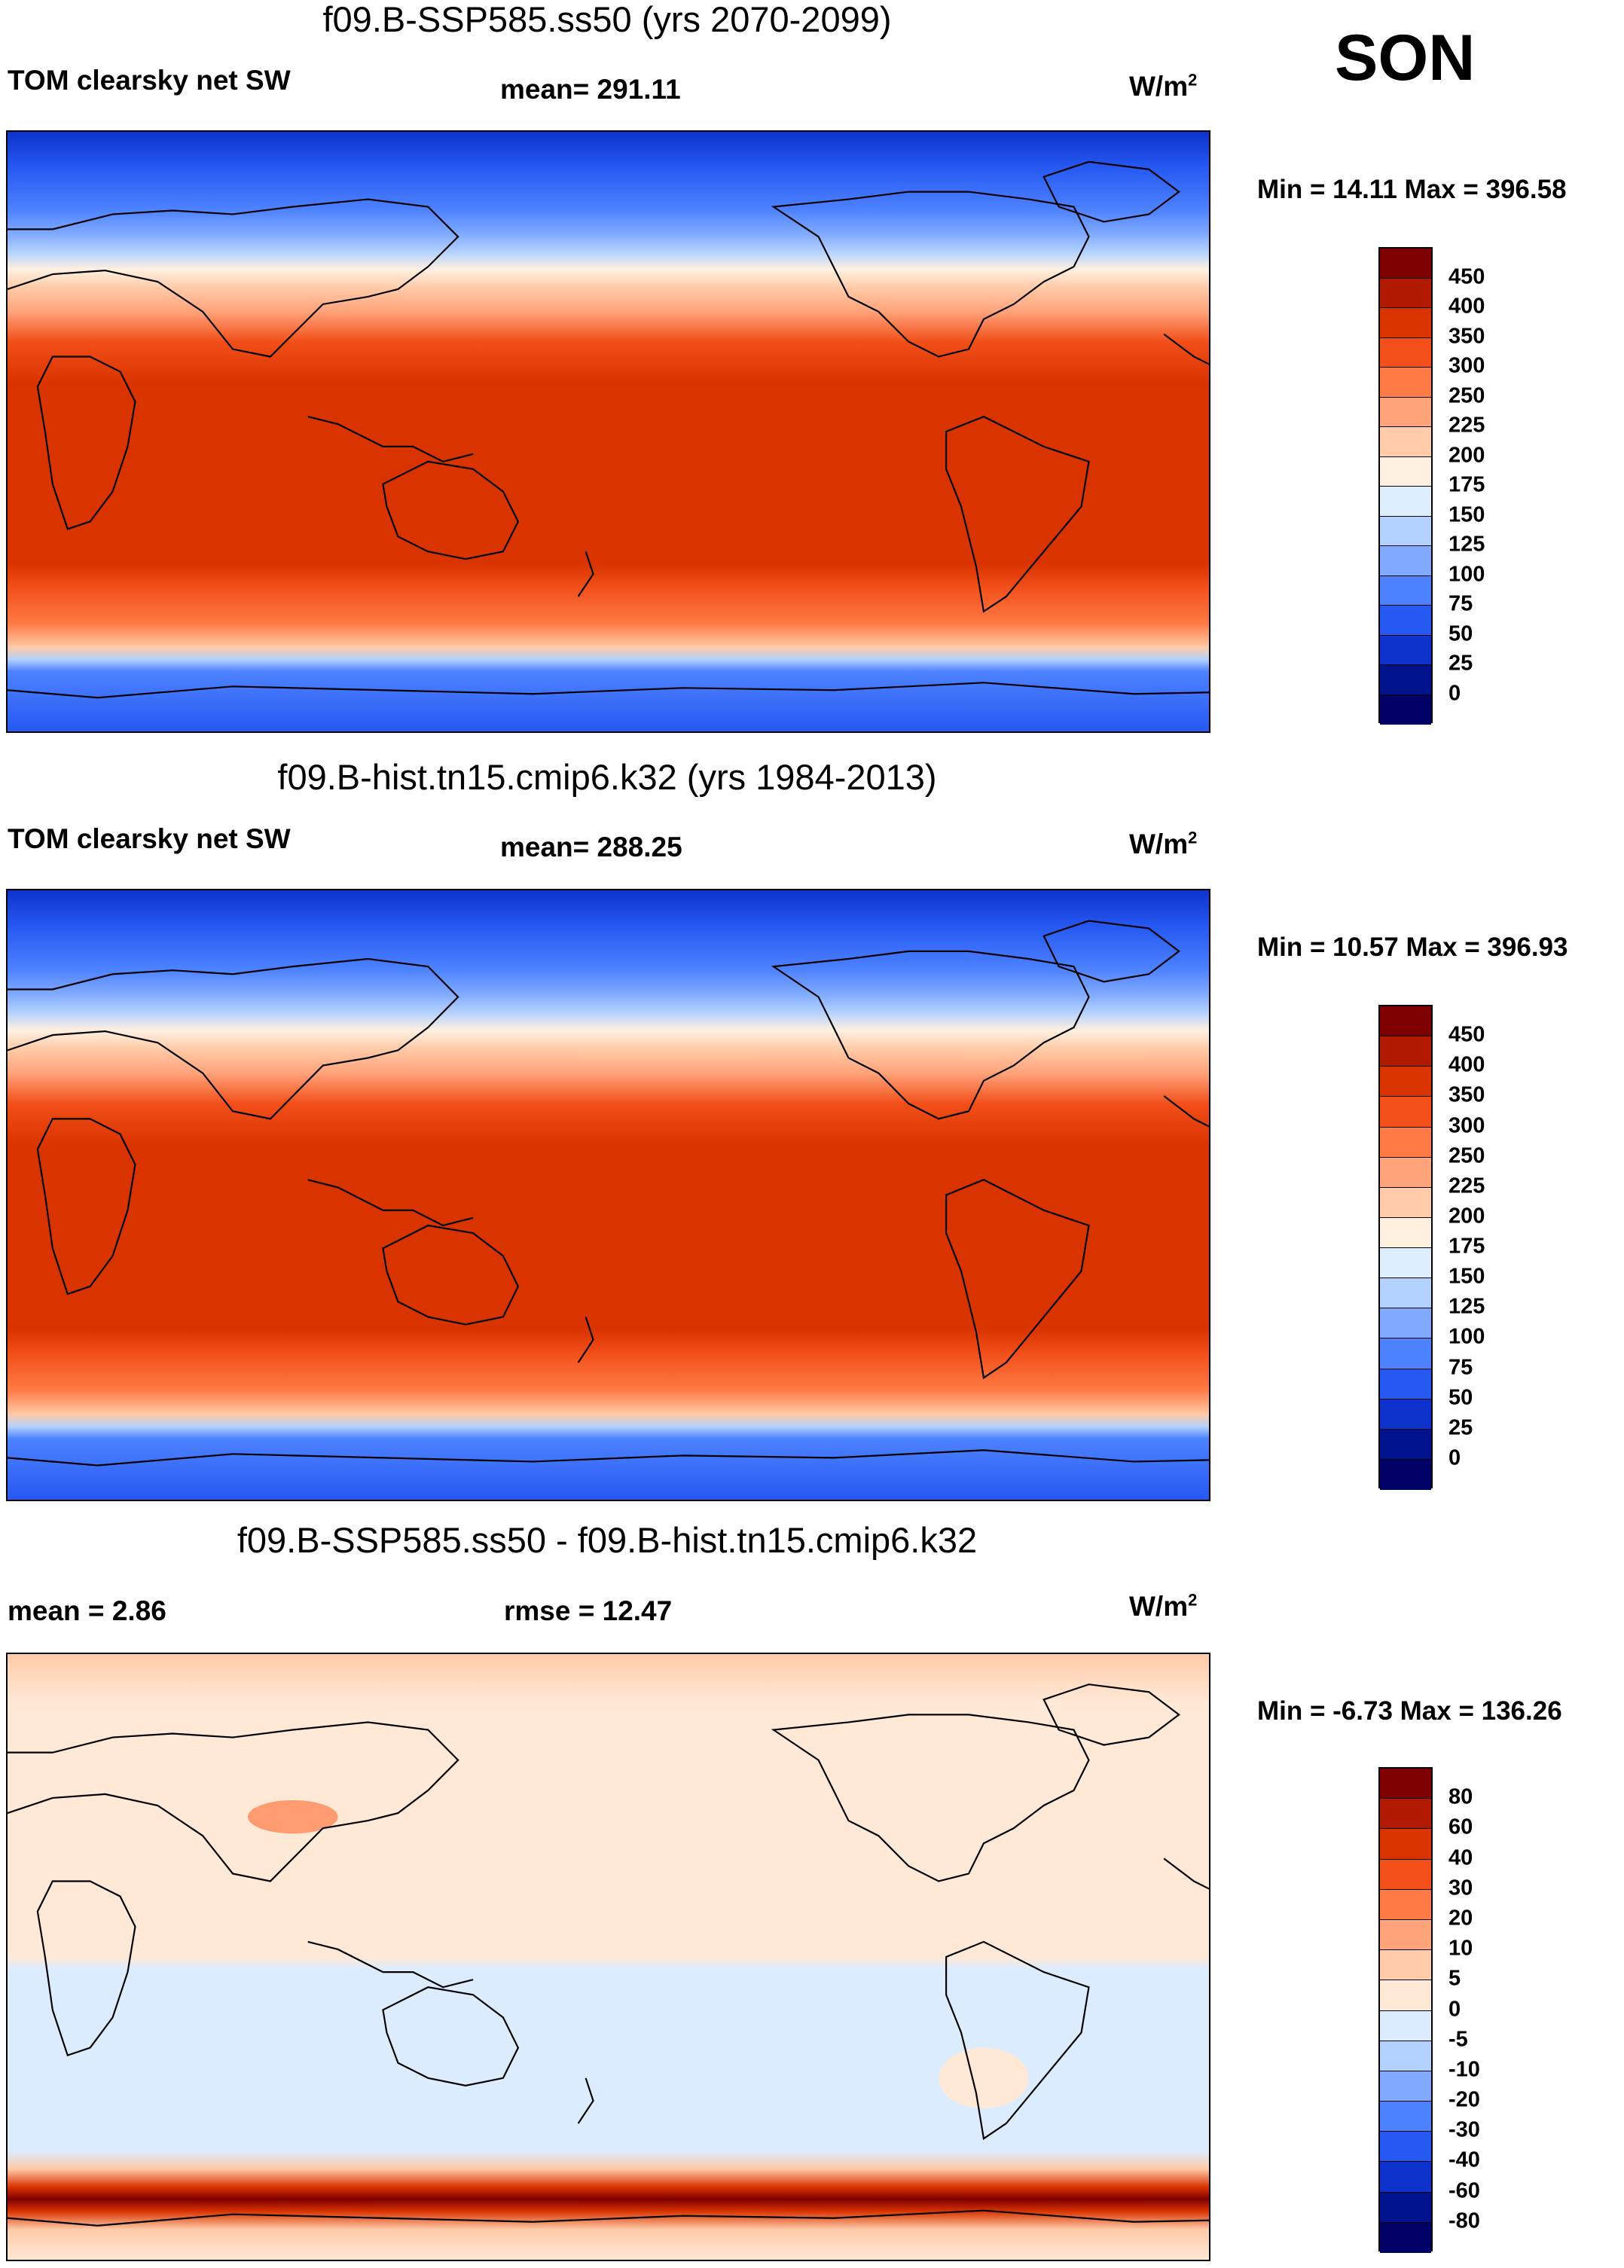 The width and height of the screenshot is (1624, 2268). Describe the element at coordinates (150, 838) in the screenshot. I see `panel2-variable-label: TOM clearsky net SW` at that location.